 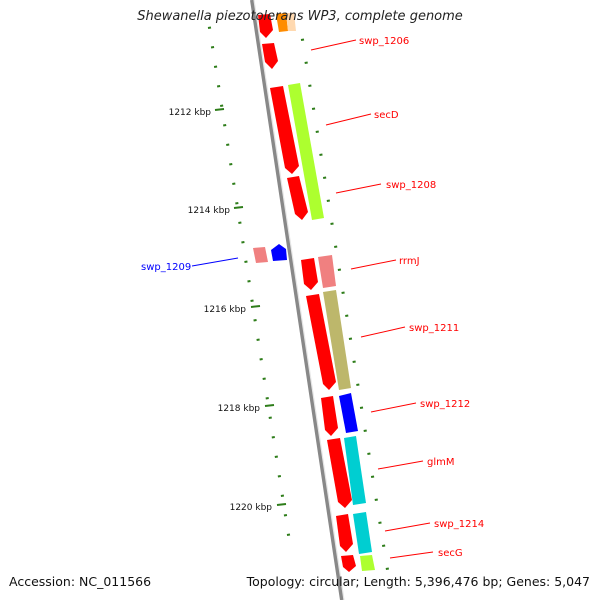 I want to click on gene-swp_1211-class, so click(x=337, y=340).